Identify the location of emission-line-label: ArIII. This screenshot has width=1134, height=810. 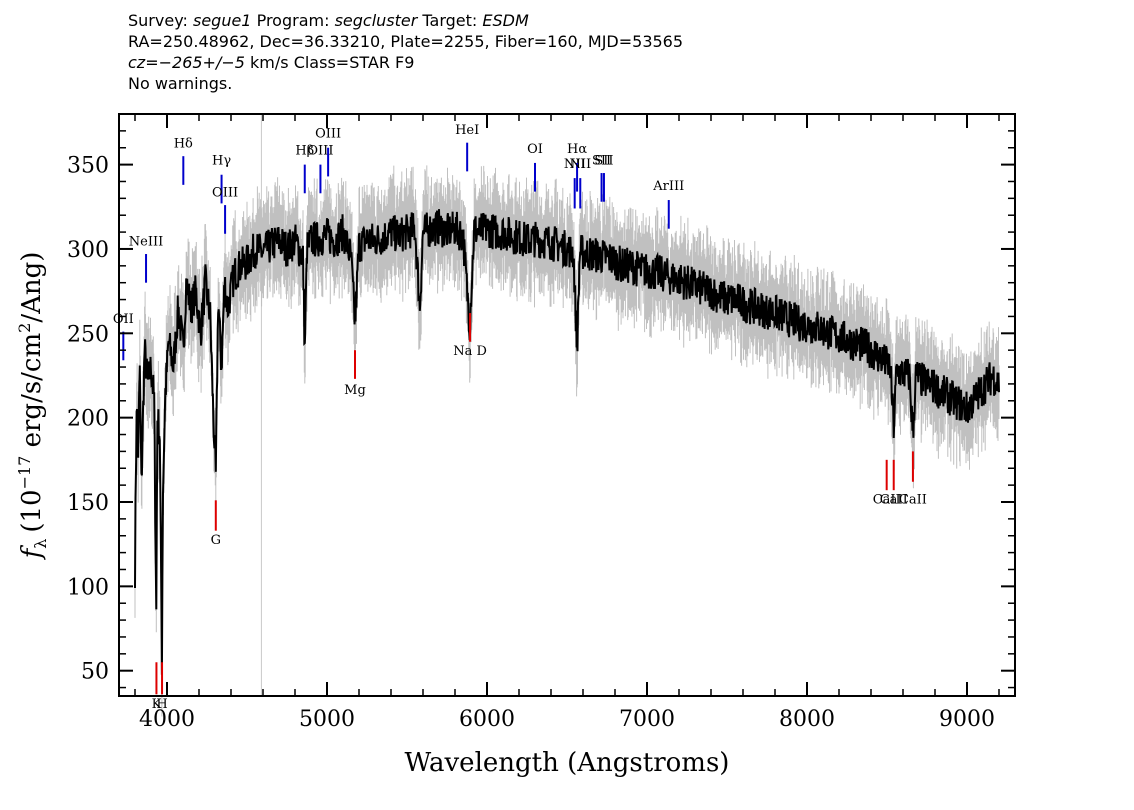
(668, 186).